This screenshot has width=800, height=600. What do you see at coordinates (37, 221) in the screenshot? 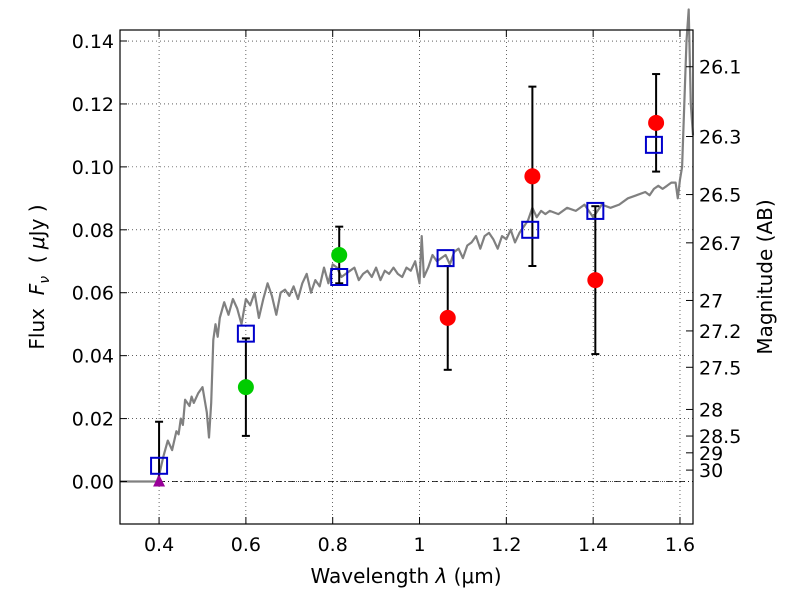
I see `y-axis-title-unit-close: Jy )` at bounding box center [37, 221].